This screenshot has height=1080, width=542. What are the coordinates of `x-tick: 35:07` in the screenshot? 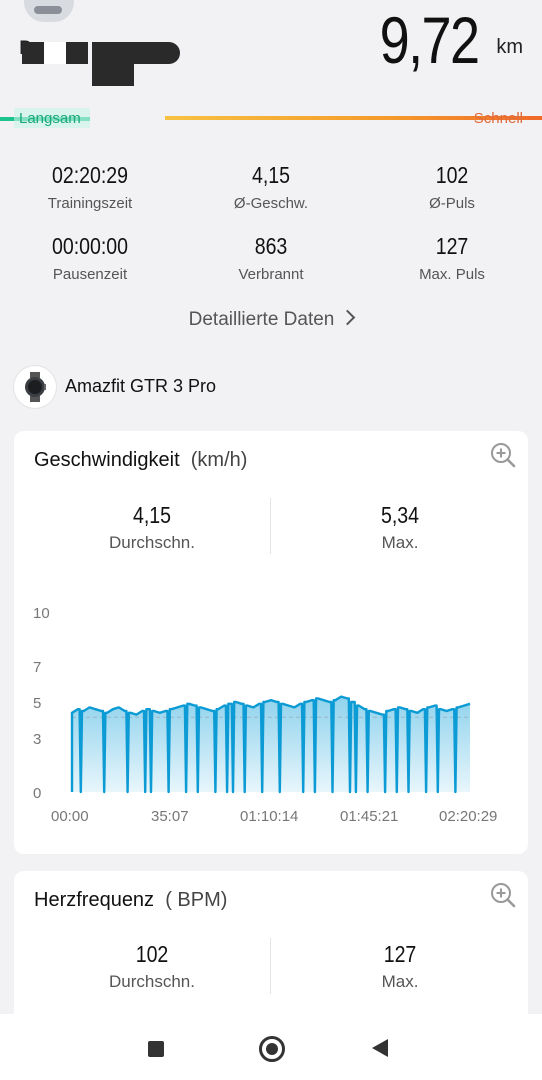 It's located at (170, 816).